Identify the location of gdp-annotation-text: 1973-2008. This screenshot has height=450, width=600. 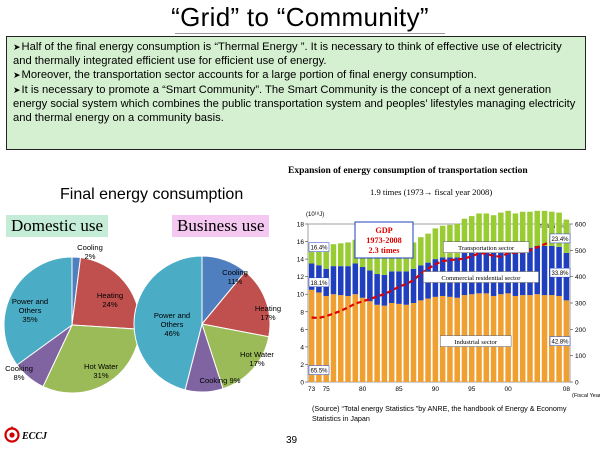
(383, 240).